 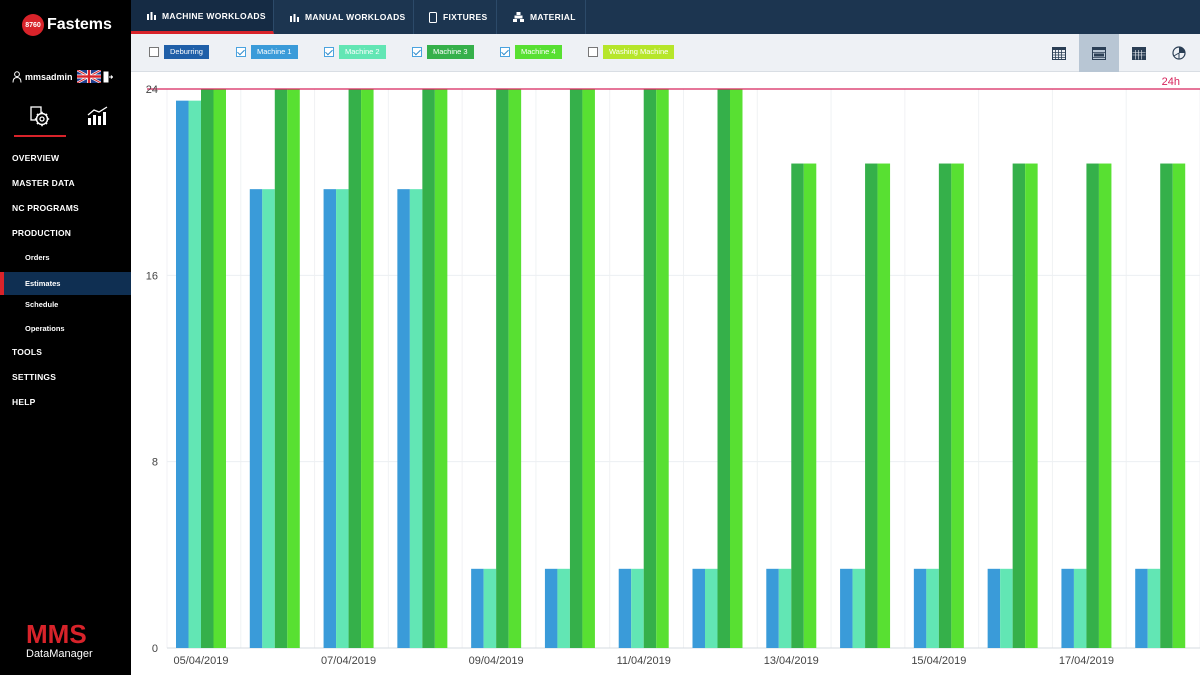 I want to click on view-month-button, so click(x=1059, y=53).